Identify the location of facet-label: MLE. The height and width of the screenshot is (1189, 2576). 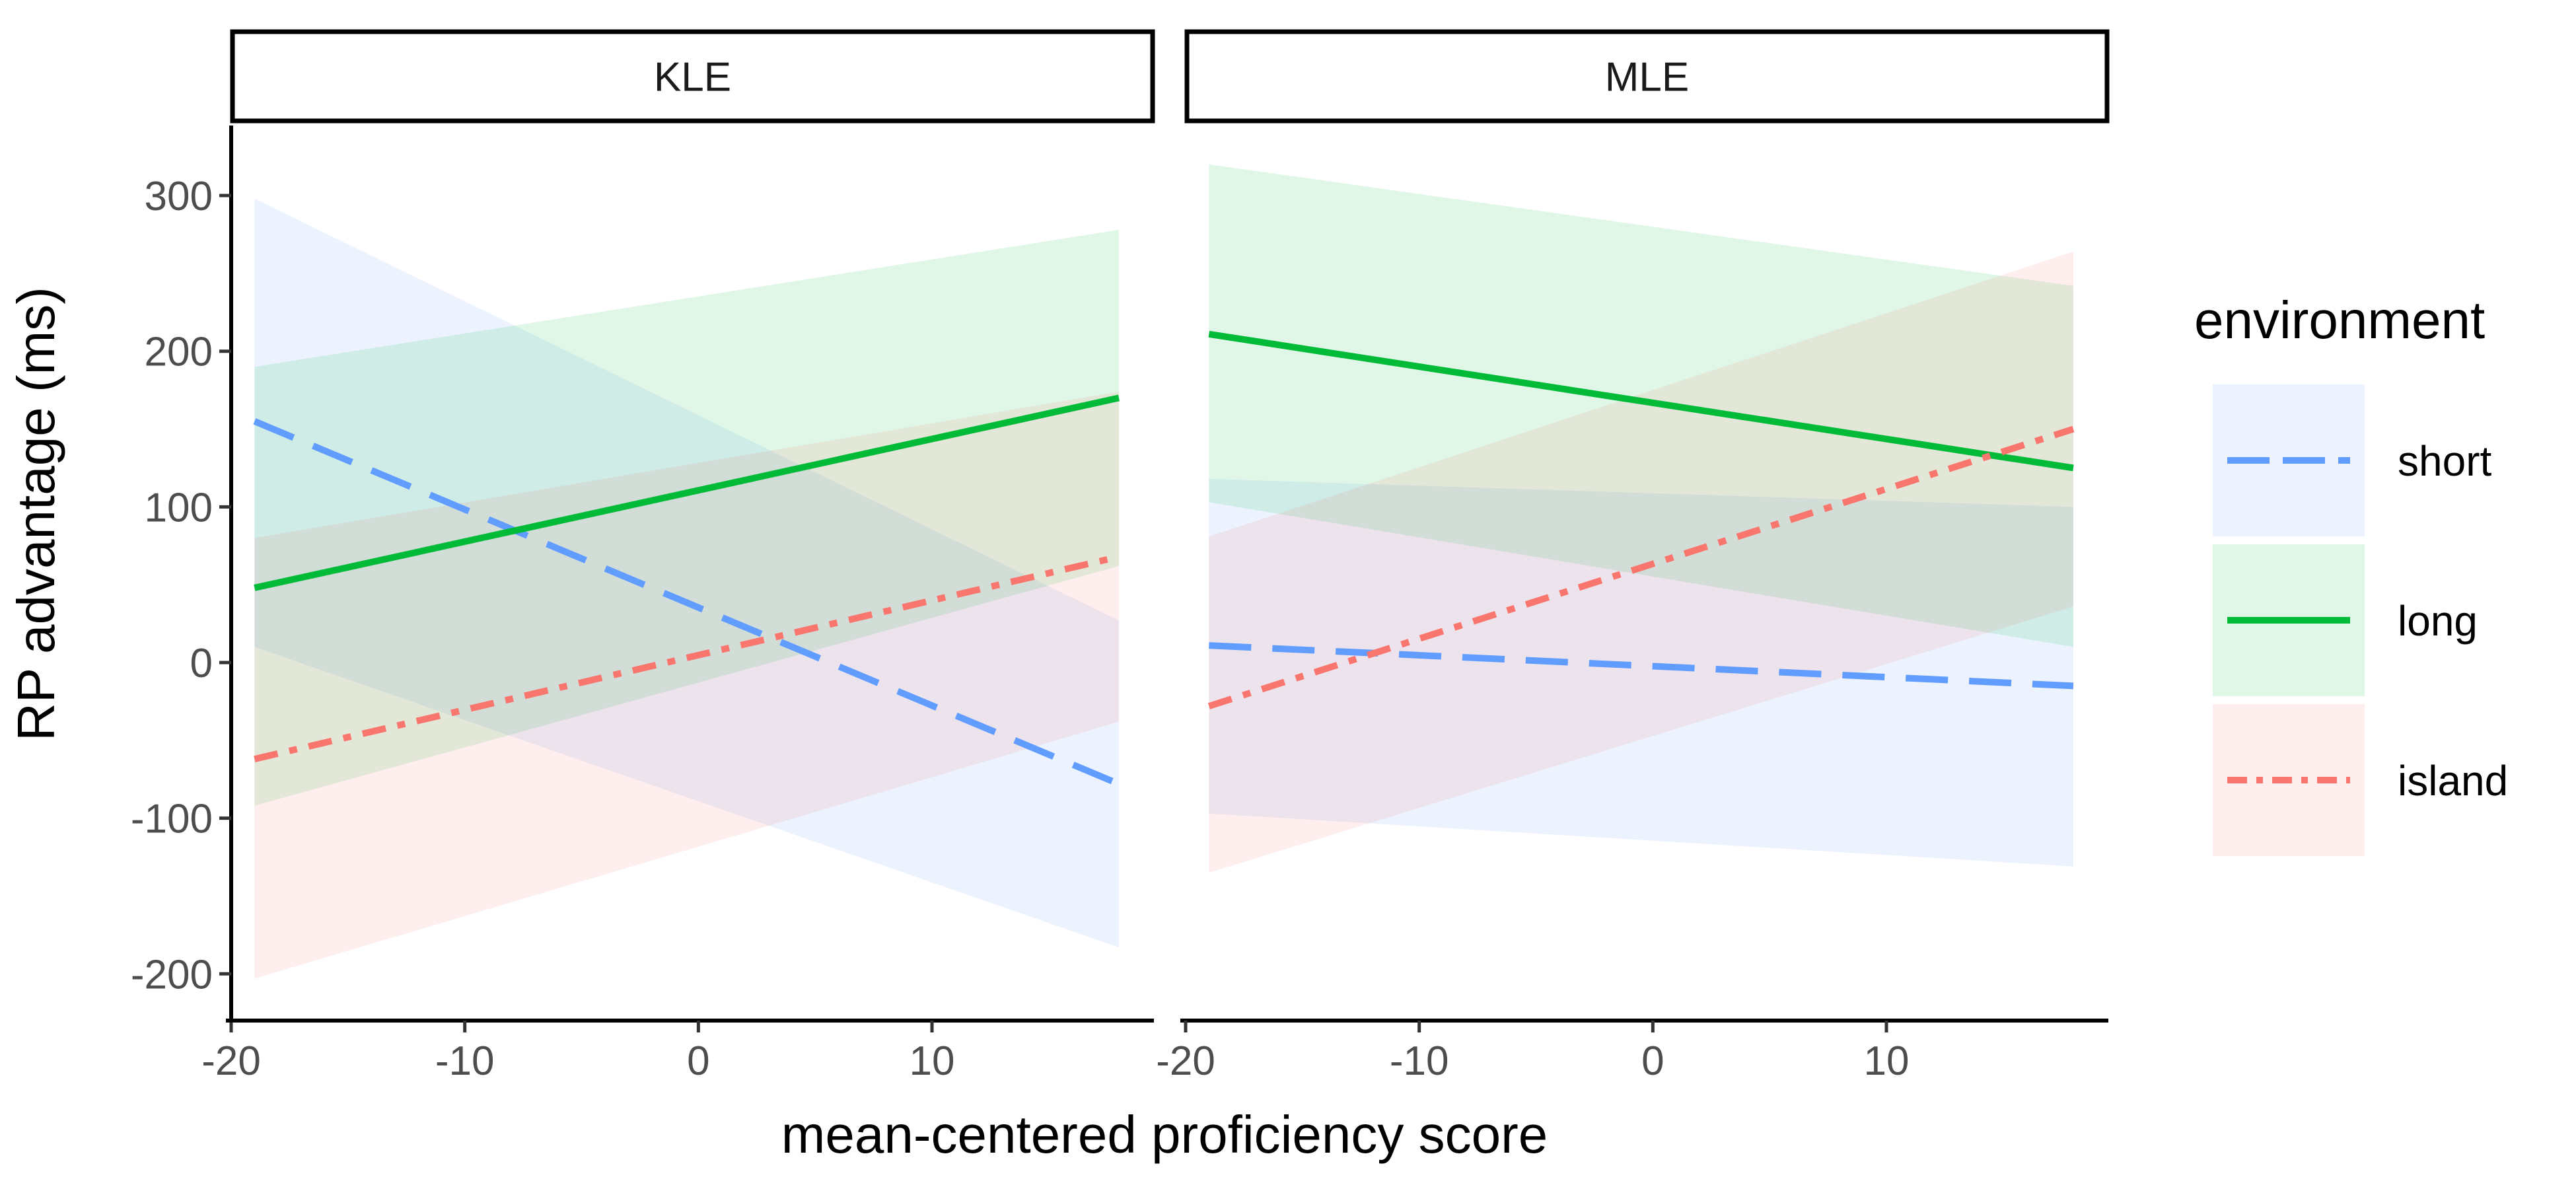
(1647, 77).